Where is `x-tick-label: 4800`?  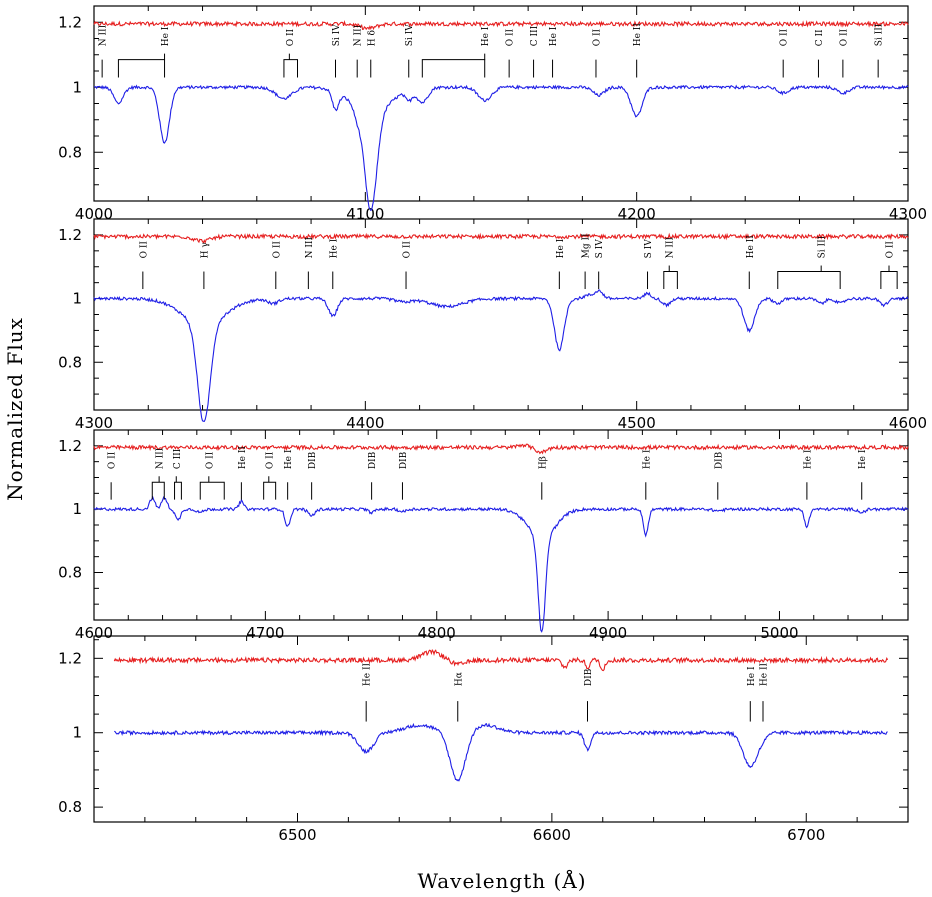 x-tick-label: 4800 is located at coordinates (437, 633).